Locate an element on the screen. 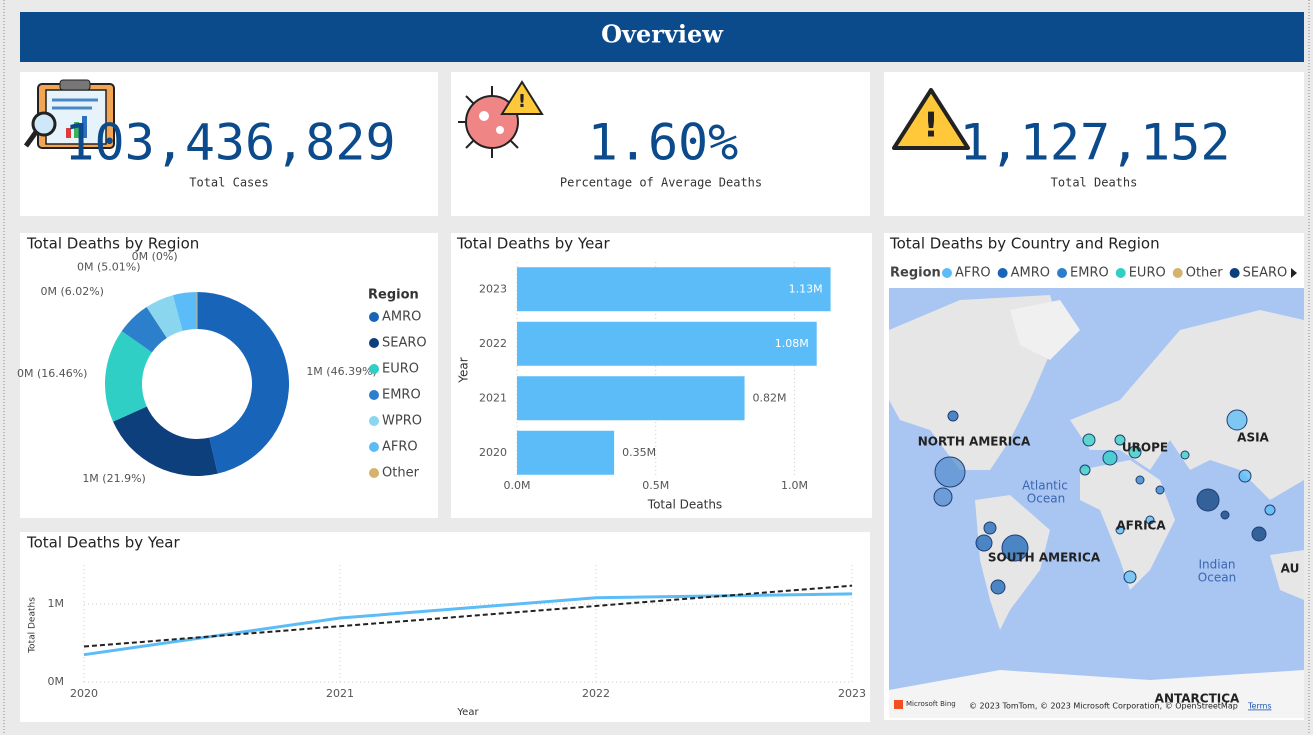 The width and height of the screenshot is (1313, 735). map-label: AU is located at coordinates (1290, 569).